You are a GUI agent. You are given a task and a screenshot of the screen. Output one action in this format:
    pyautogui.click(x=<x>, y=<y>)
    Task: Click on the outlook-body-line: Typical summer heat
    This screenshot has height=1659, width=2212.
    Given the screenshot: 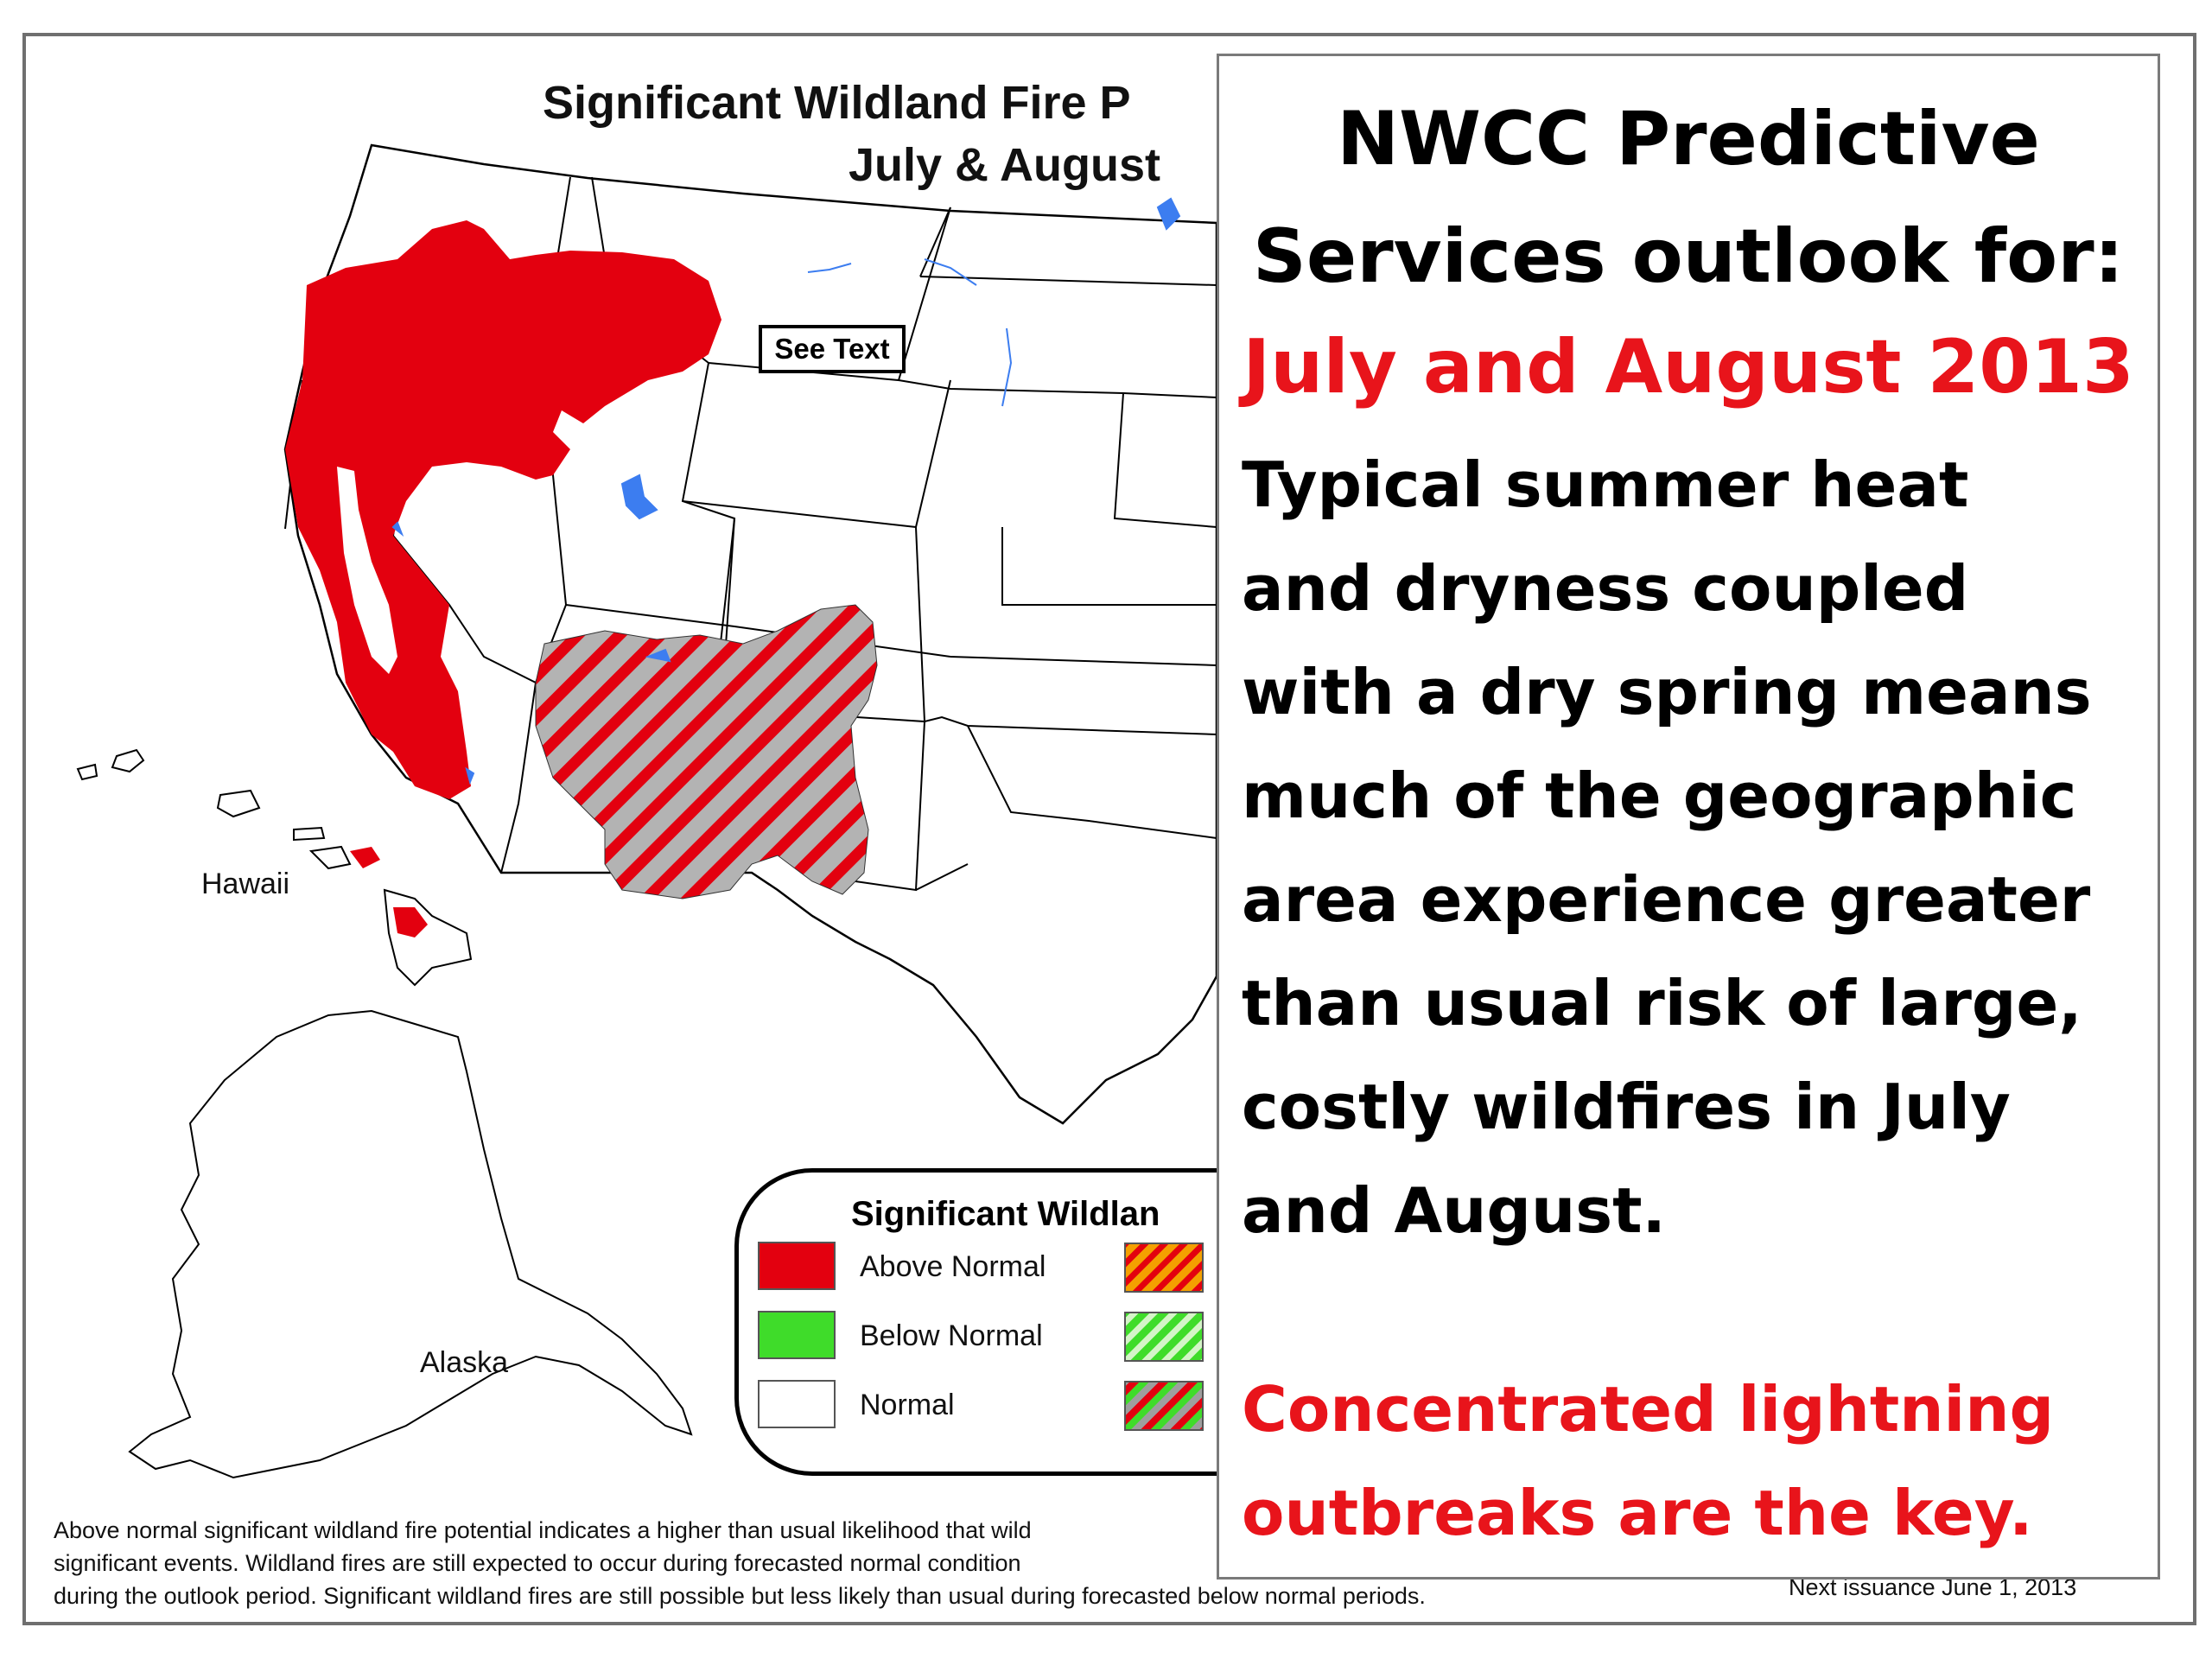 What is the action you would take?
    pyautogui.click(x=1605, y=484)
    